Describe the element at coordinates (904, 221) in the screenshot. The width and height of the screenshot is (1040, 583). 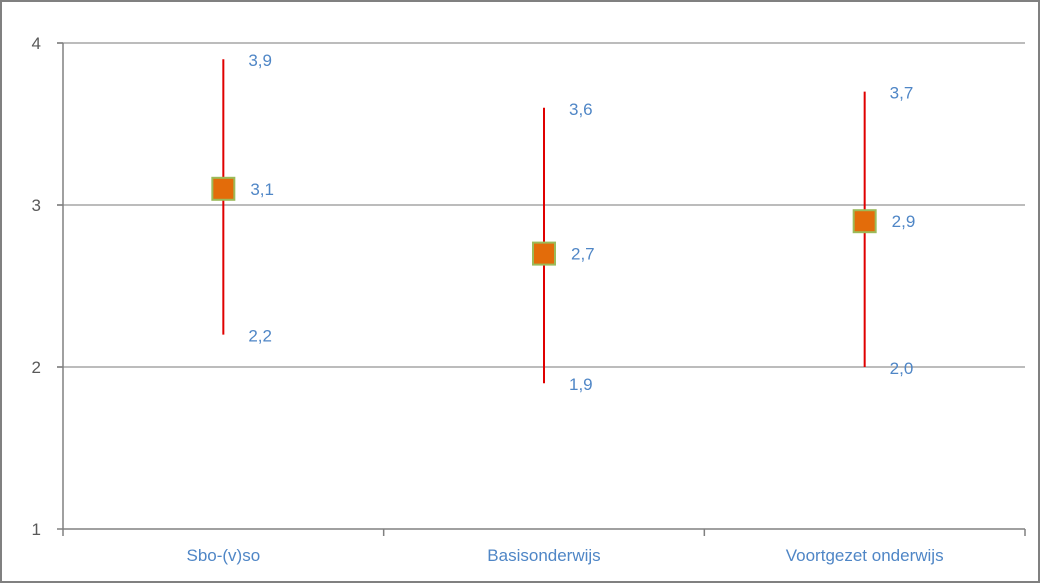
I see `mean-value-label: 2,9` at that location.